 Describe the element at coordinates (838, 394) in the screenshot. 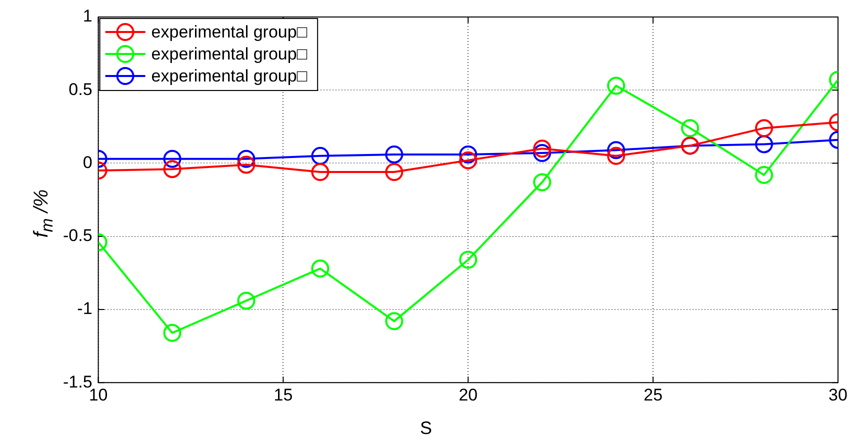

I see `x-tick-label: 30` at that location.